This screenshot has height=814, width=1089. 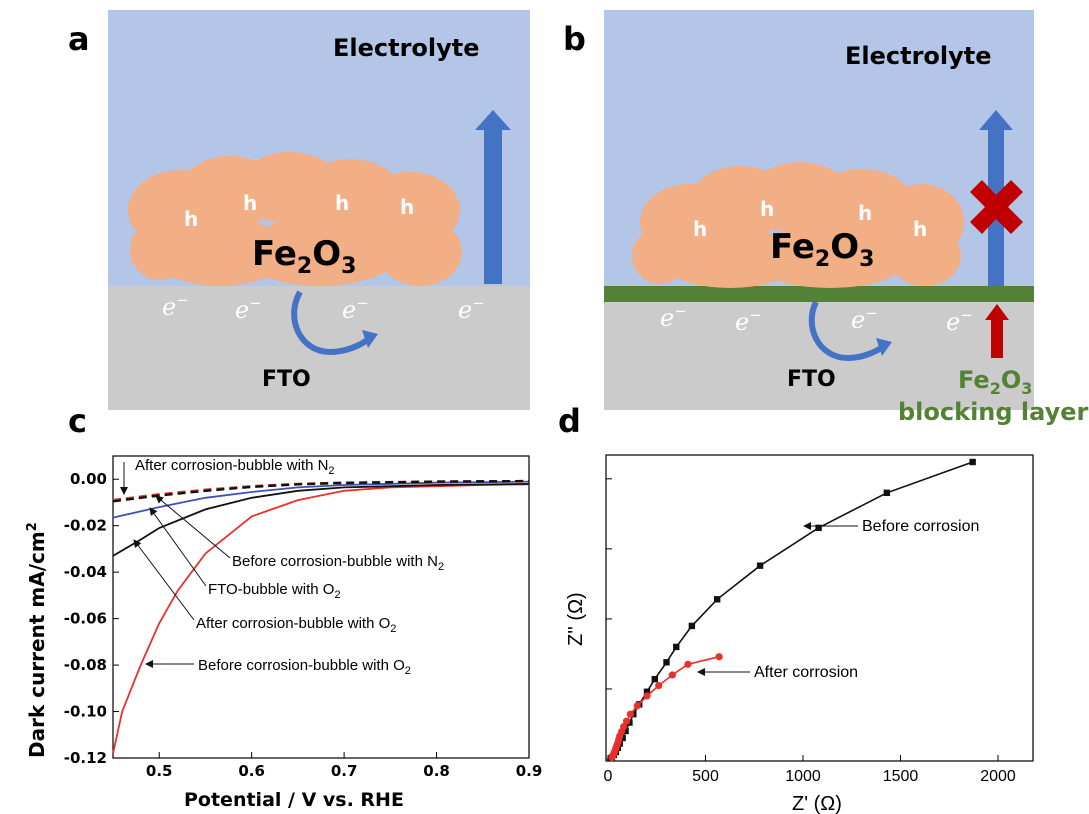 I want to click on x-tick-label: 0.5, so click(x=159, y=771).